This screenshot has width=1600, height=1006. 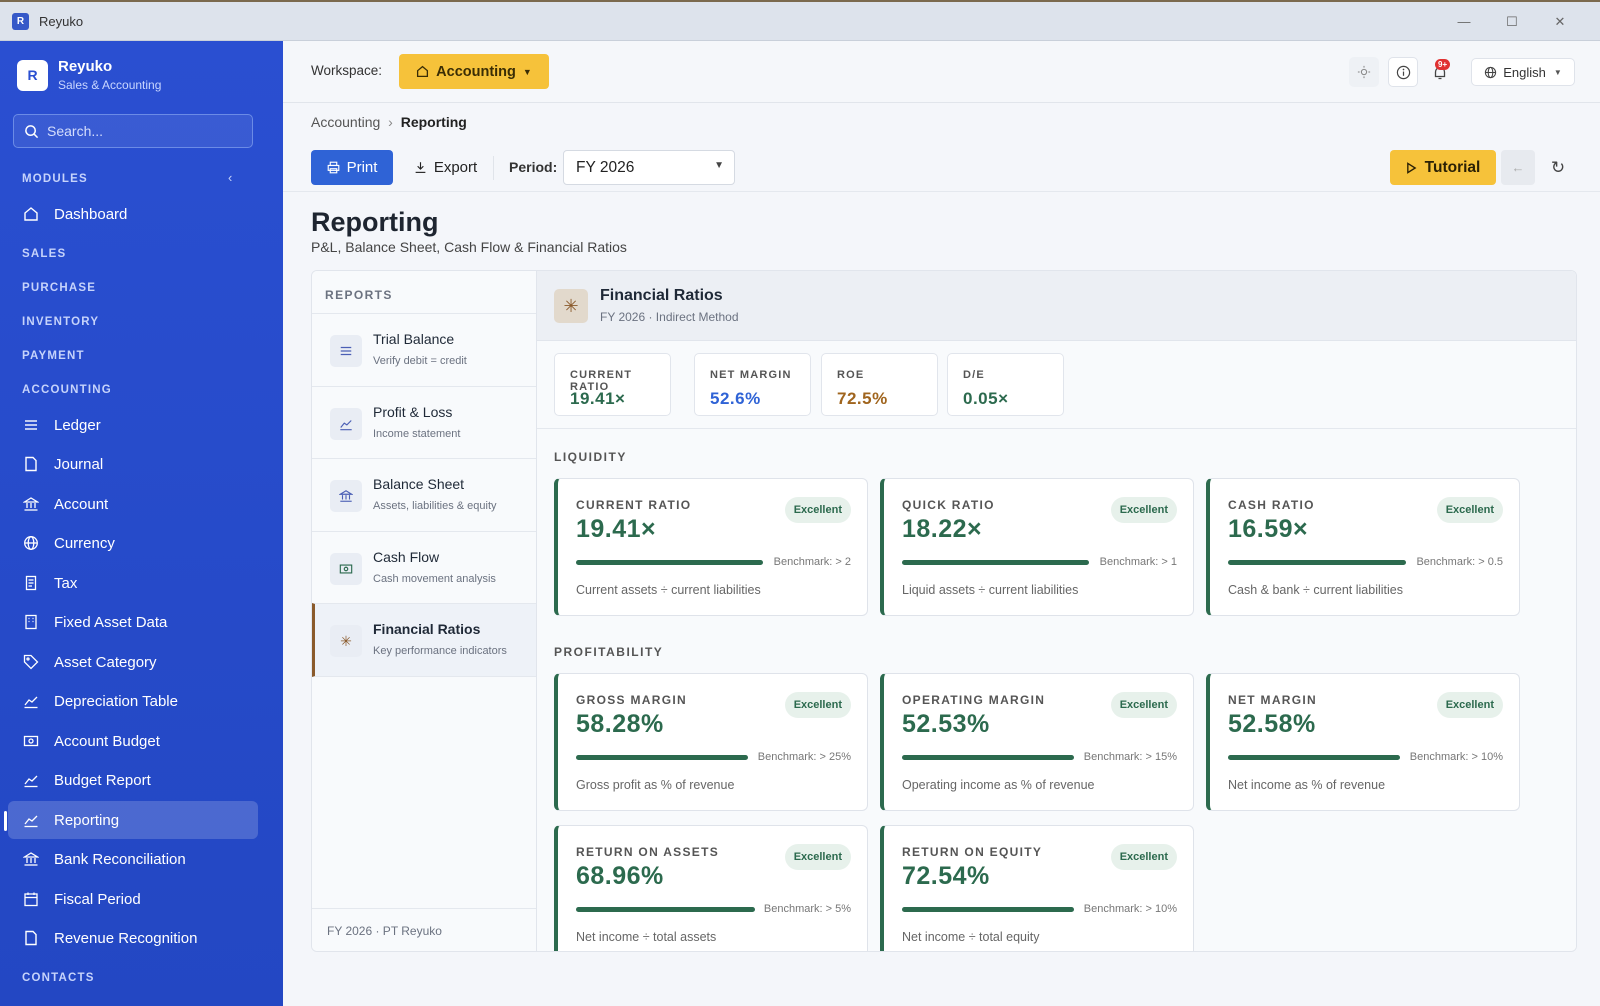 What do you see at coordinates (59, 288) in the screenshot?
I see `section-purchase: PURCHASE` at bounding box center [59, 288].